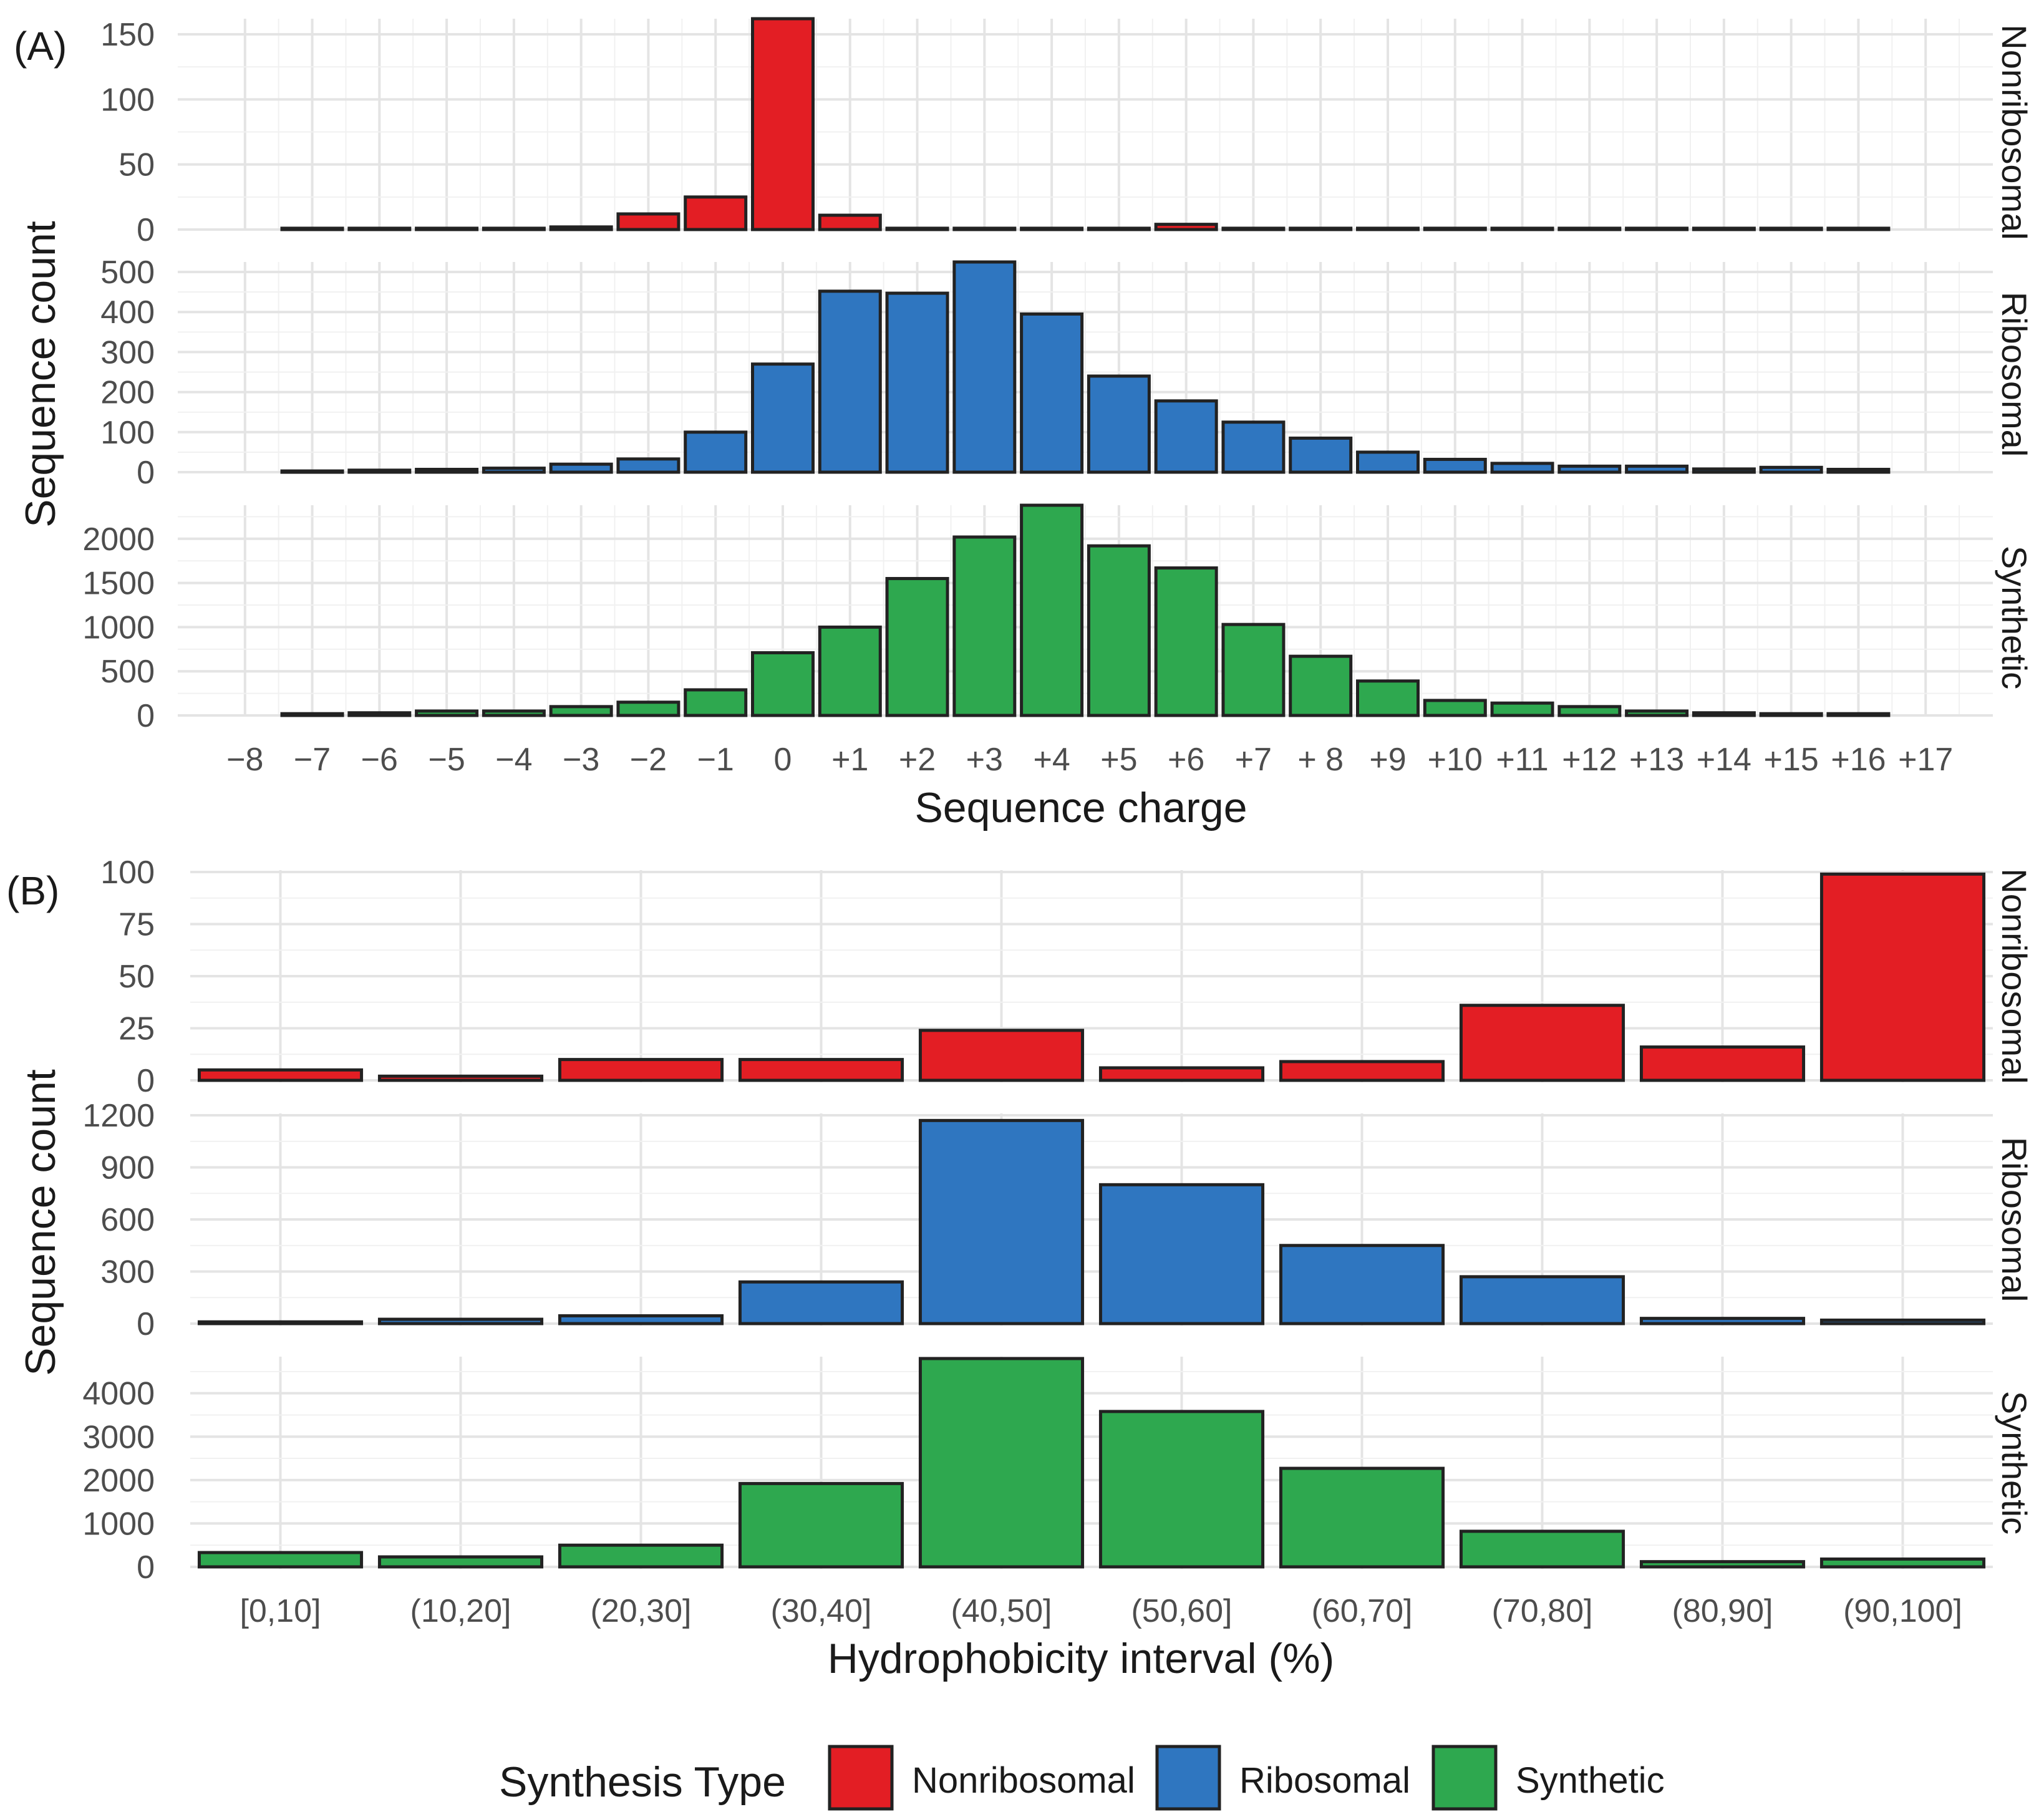 The height and width of the screenshot is (1817, 2044). What do you see at coordinates (146, 230) in the screenshot?
I see `panel-a-y-tick-label: 0` at bounding box center [146, 230].